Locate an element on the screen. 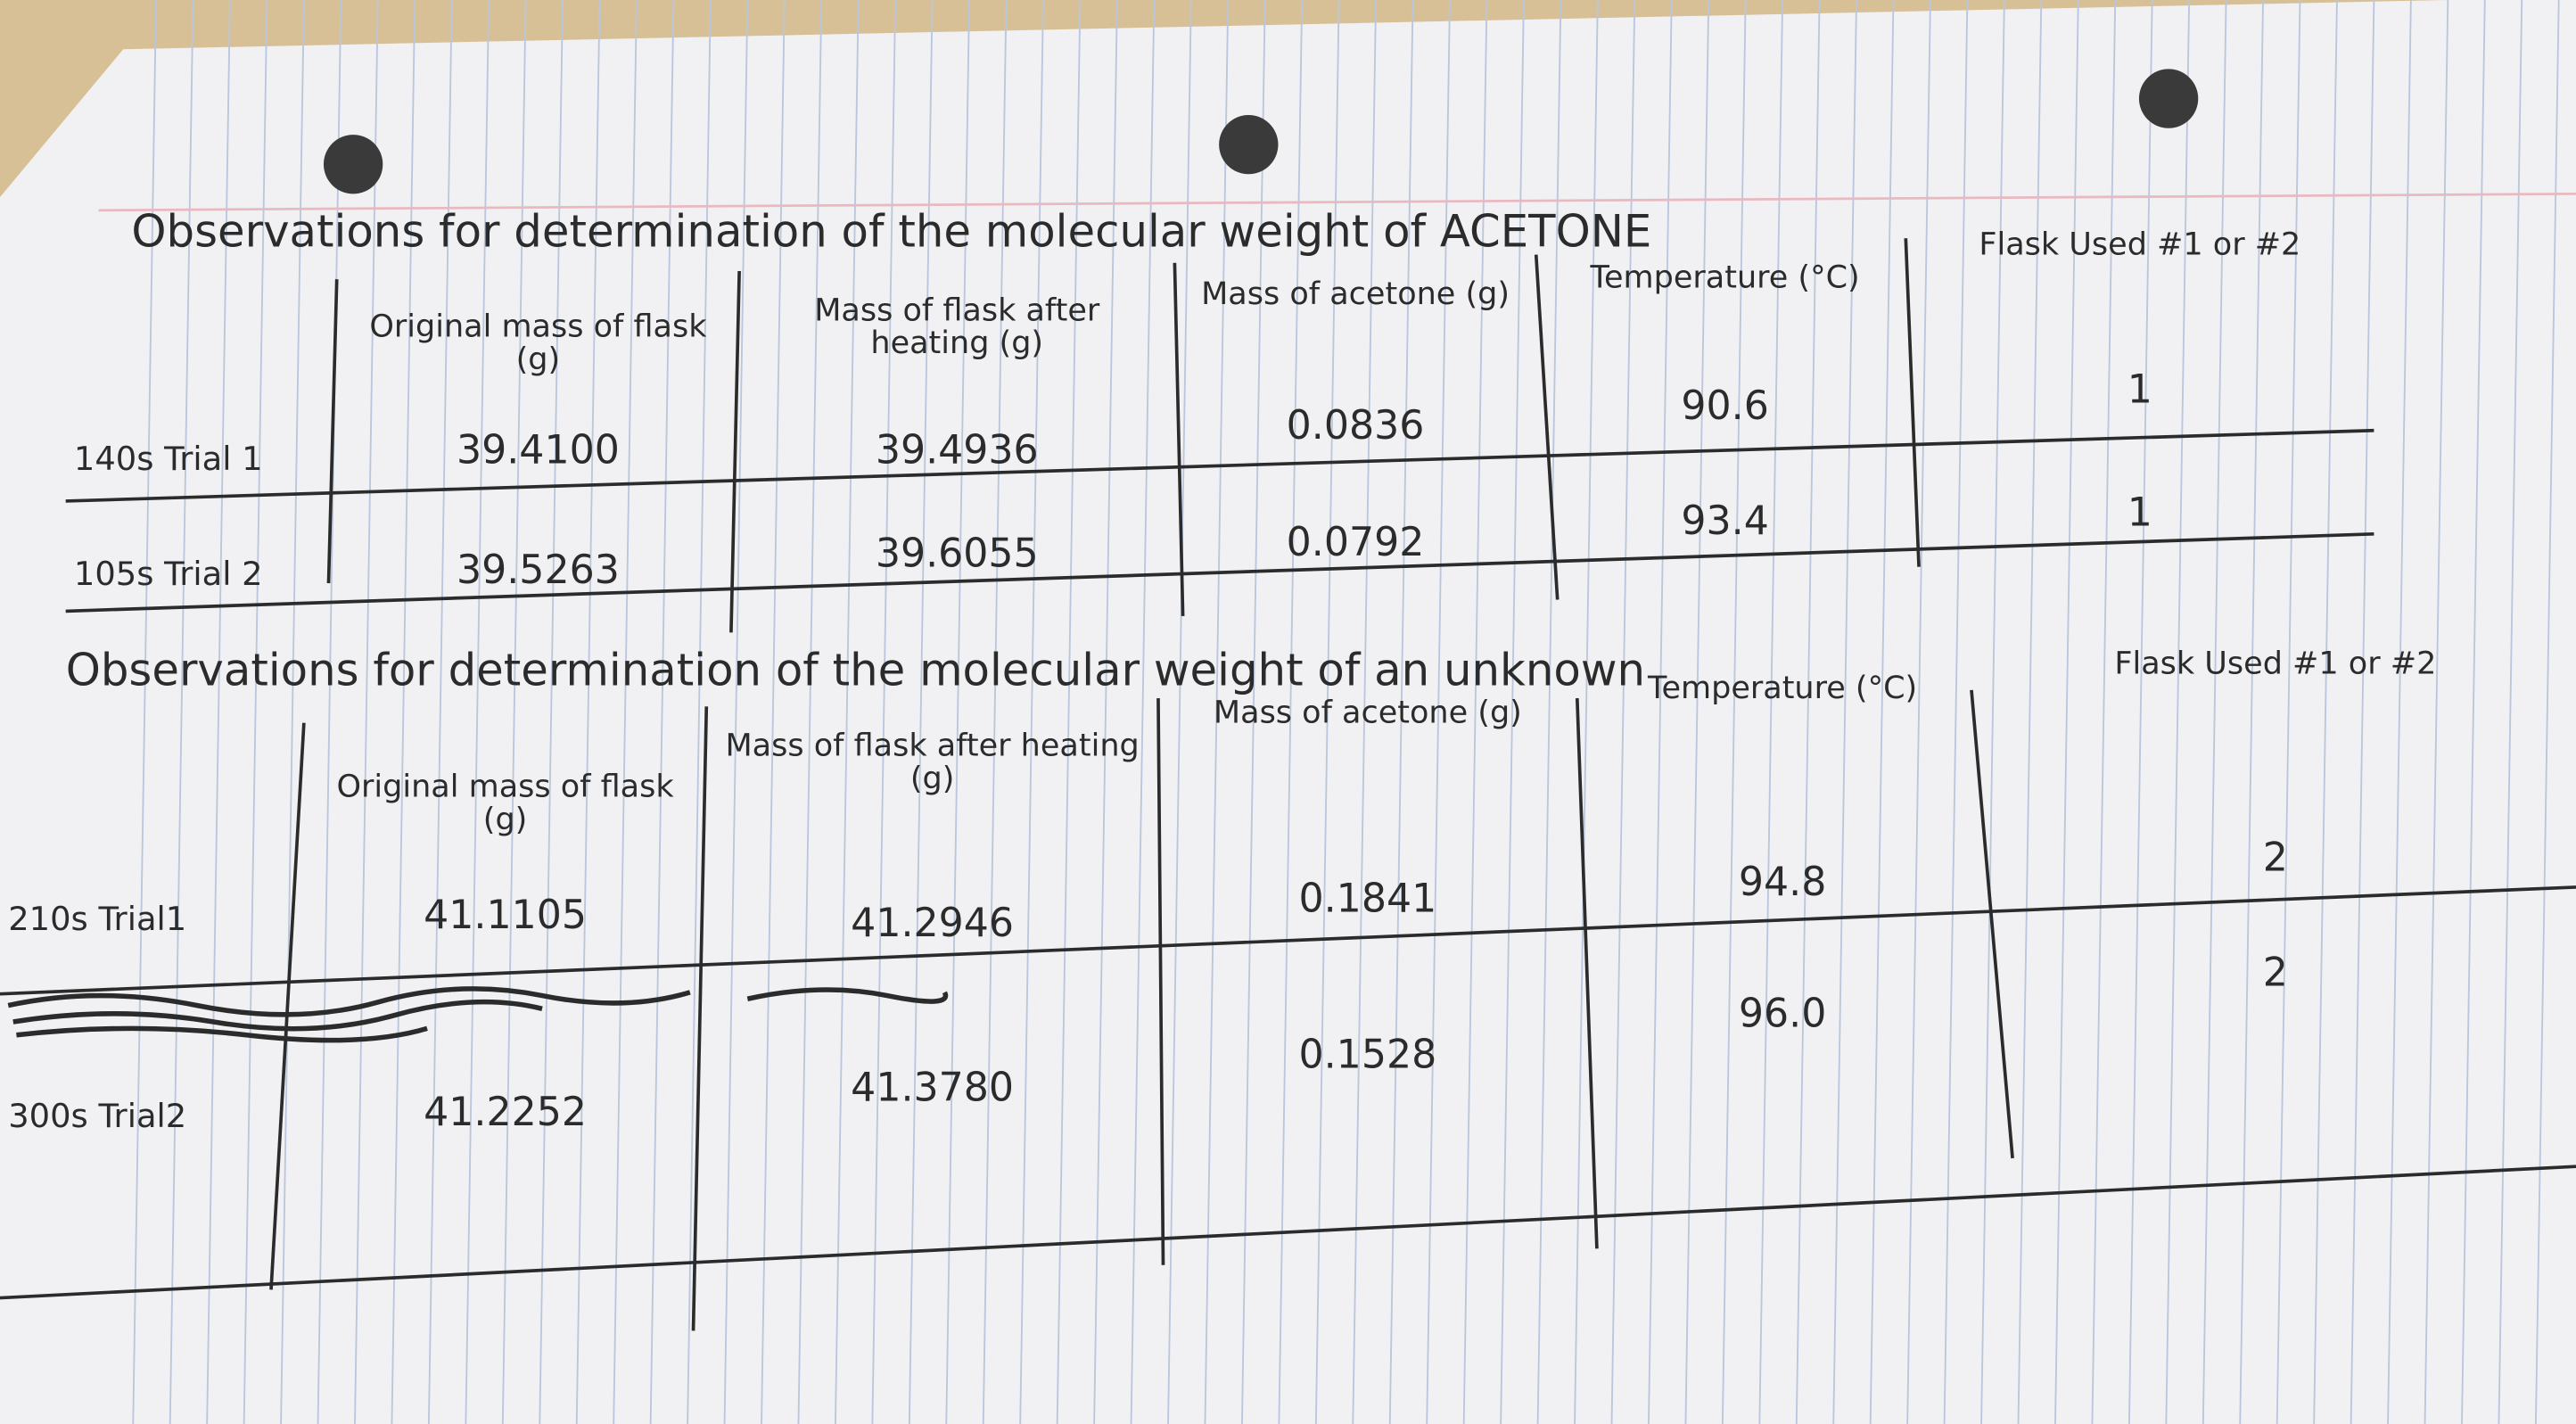 This screenshot has height=1424, width=2576. cell-value: 39.4100 is located at coordinates (538, 450).